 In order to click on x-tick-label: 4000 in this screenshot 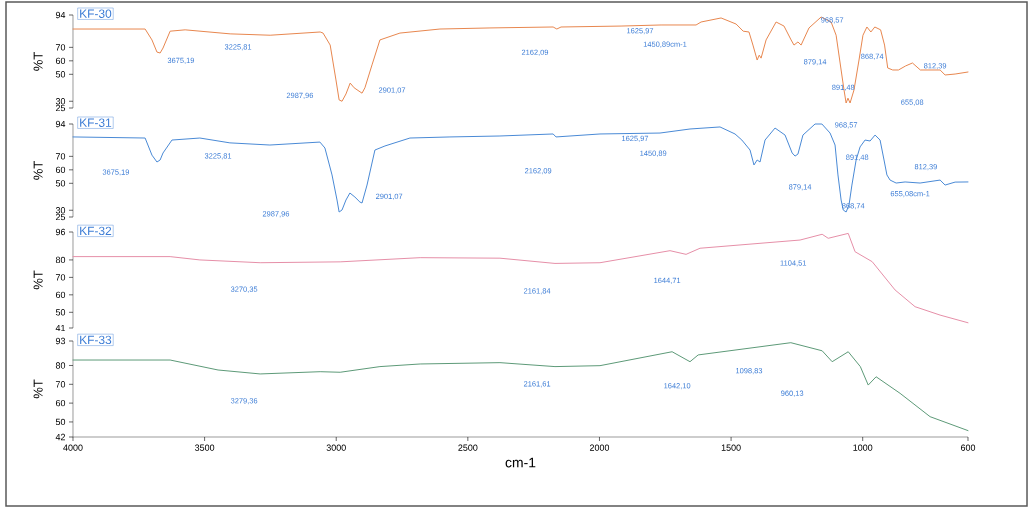, I will do `click(73, 447)`.